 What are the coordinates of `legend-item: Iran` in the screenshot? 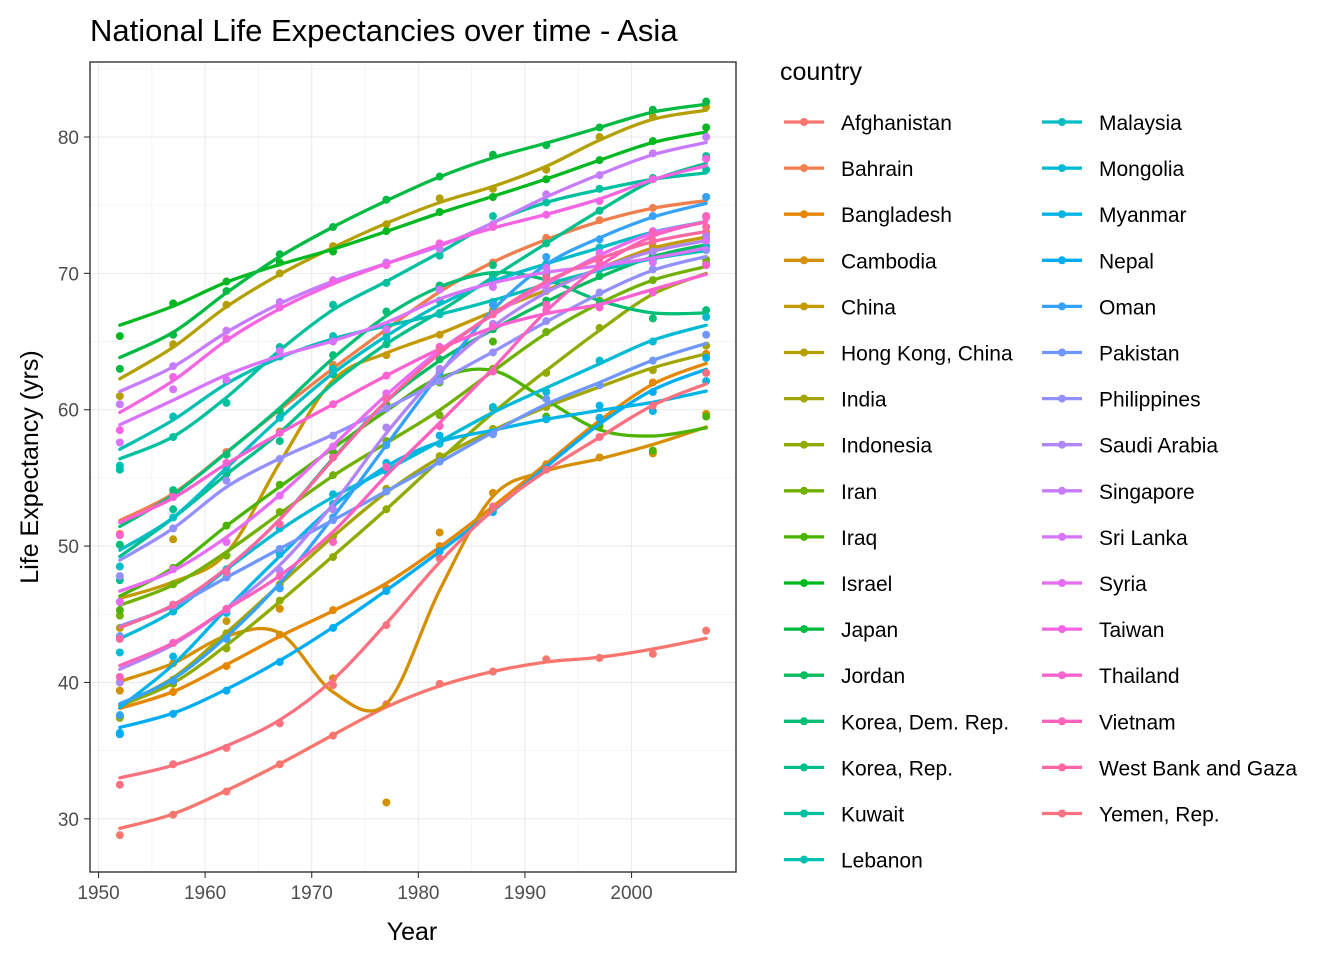 It's located at (830, 492).